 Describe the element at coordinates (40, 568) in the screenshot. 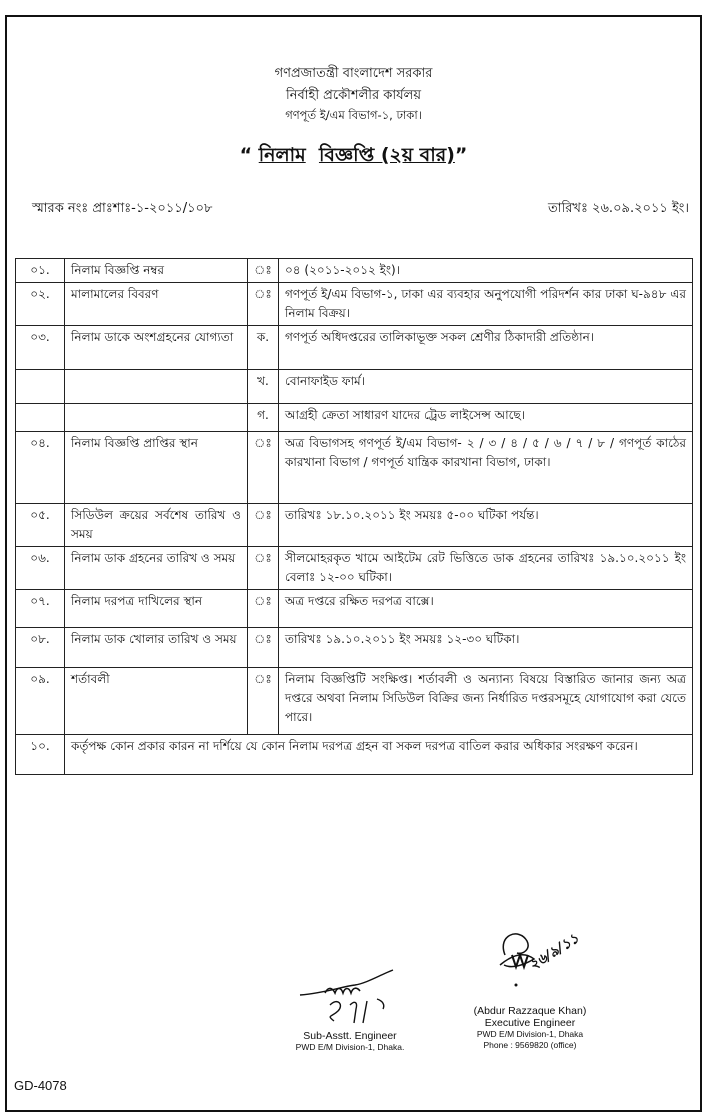

I see `row-number: ০৬.` at that location.